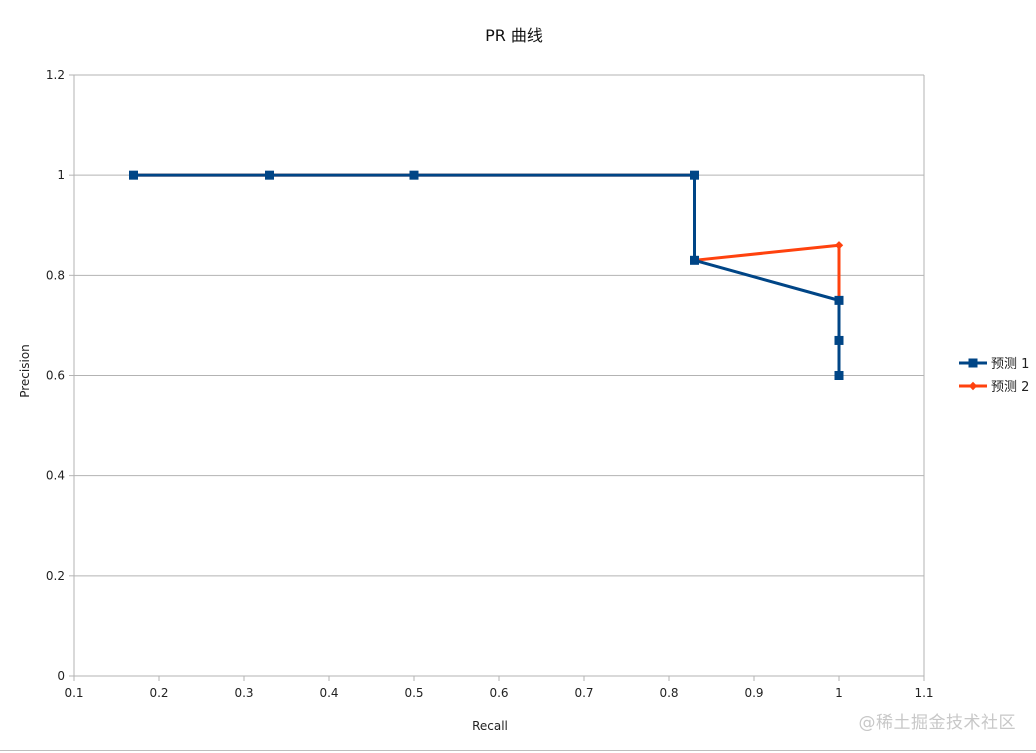  What do you see at coordinates (413, 693) in the screenshot?
I see `x-tick-label: 0.5` at bounding box center [413, 693].